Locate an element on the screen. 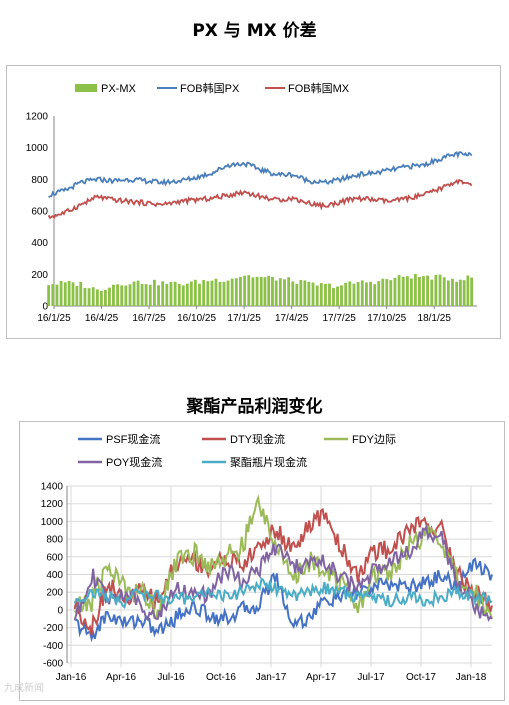 The image size is (509, 705). chart-1-y-tick-label: 1200 is located at coordinates (37, 117).